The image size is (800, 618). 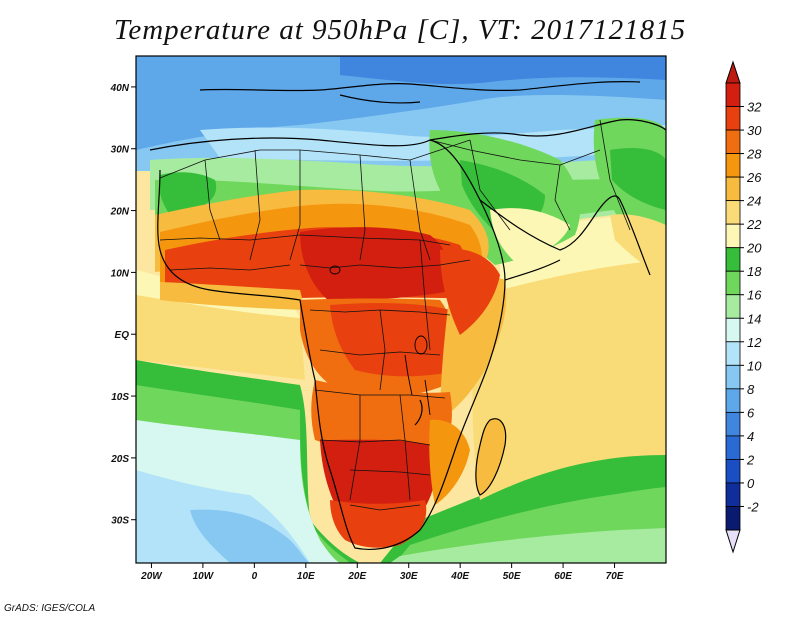 I want to click on ethiopia-hot, so click(x=470, y=291).